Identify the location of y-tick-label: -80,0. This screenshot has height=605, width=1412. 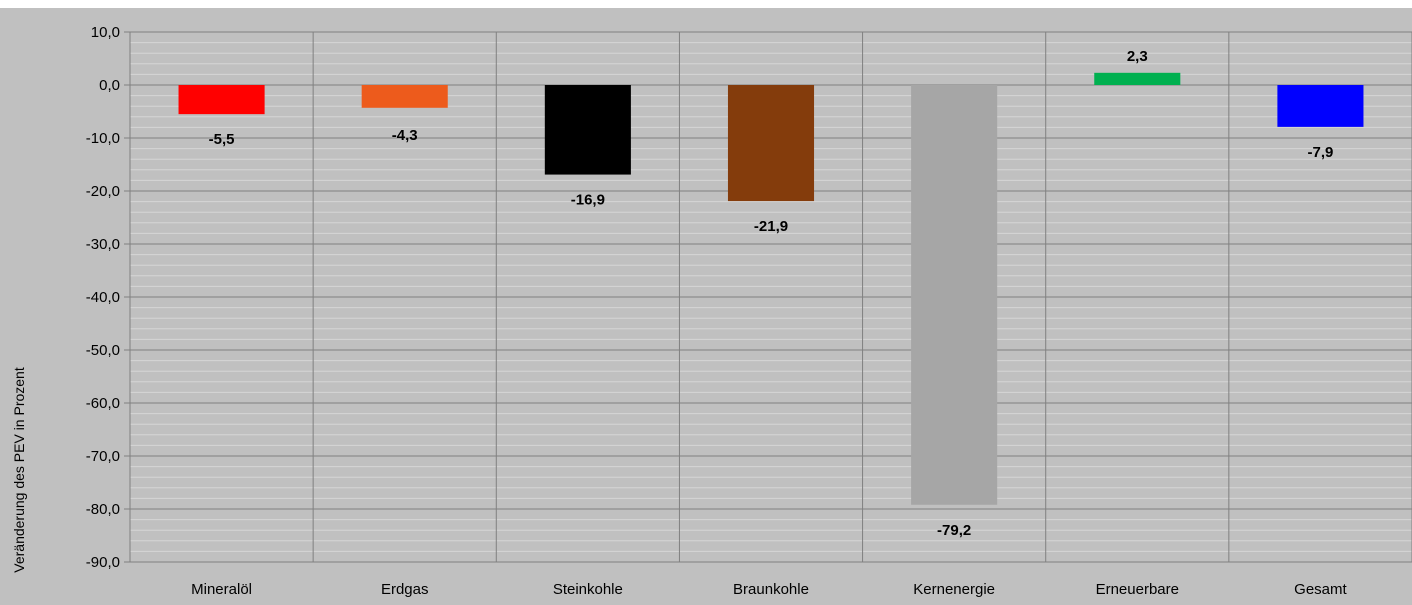
(103, 509).